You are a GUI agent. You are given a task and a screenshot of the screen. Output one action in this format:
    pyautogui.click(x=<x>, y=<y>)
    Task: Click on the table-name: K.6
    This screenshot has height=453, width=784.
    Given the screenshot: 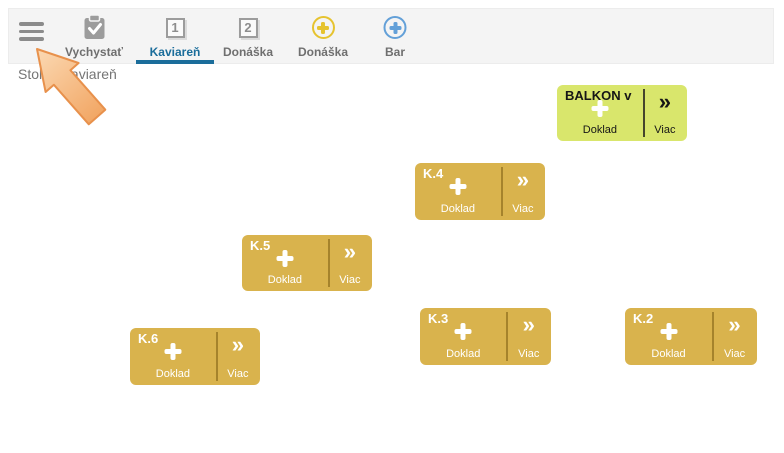 What is the action you would take?
    pyautogui.click(x=148, y=338)
    